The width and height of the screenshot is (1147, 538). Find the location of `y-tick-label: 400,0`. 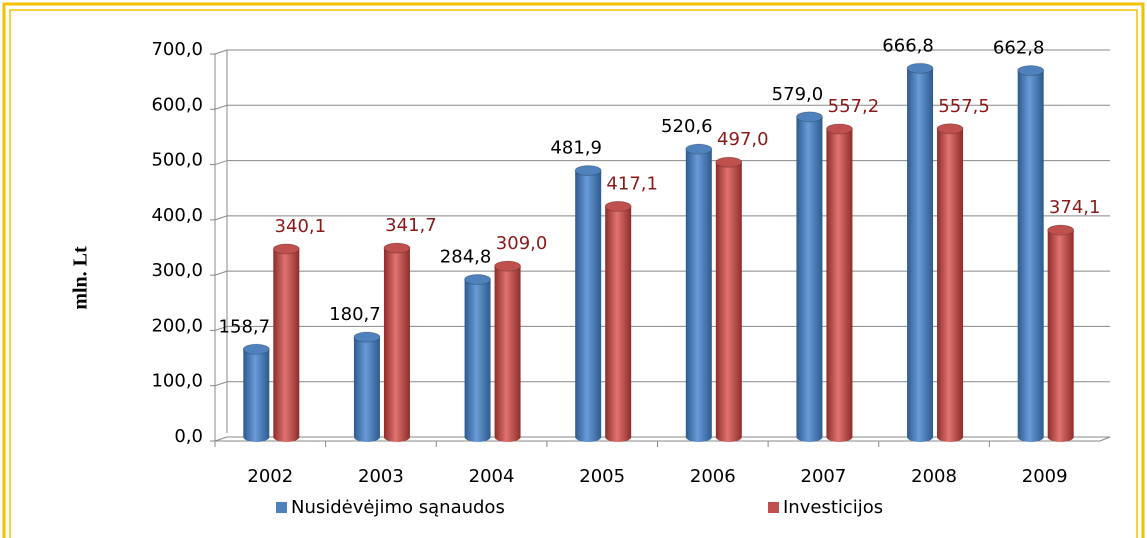

y-tick-label: 400,0 is located at coordinates (177, 215).